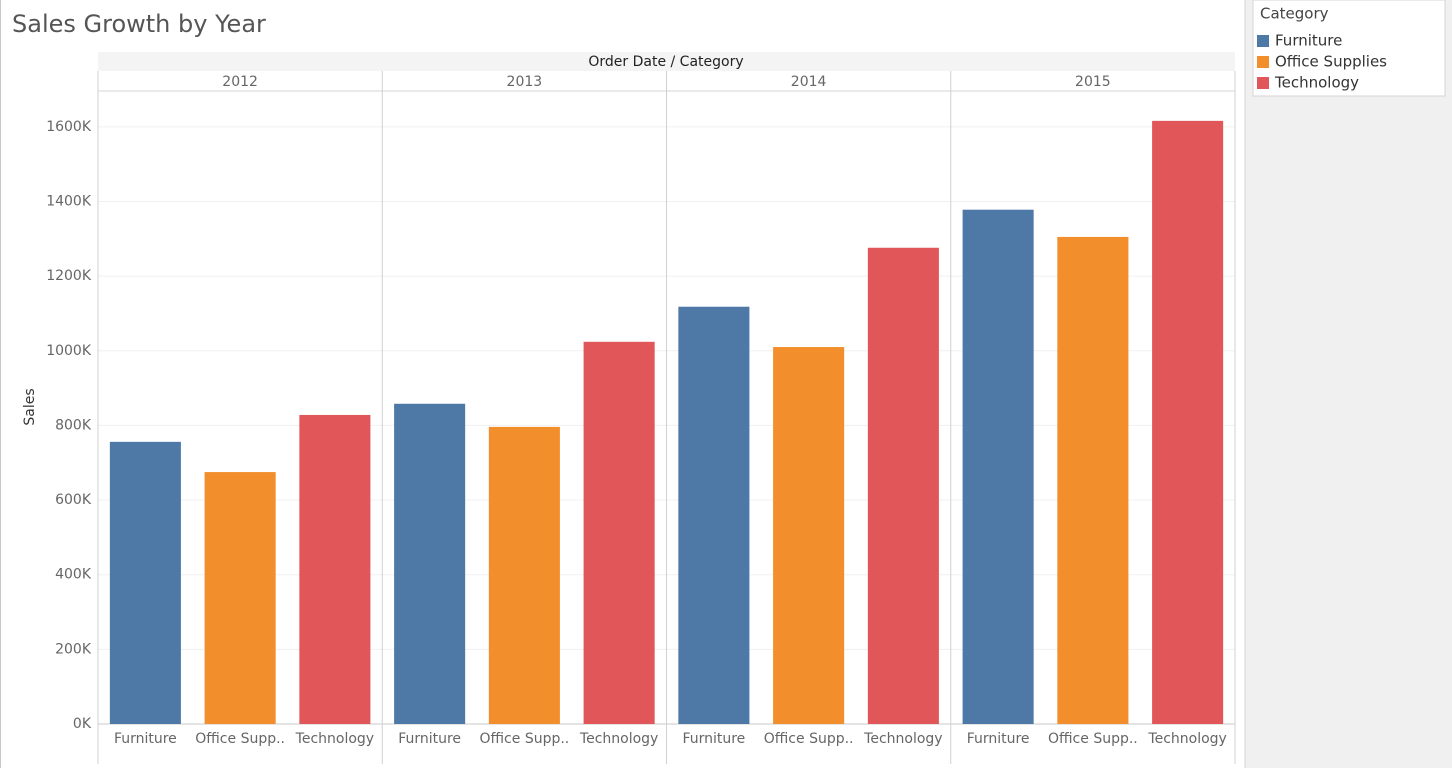  What do you see at coordinates (30, 406) in the screenshot?
I see `y-axis-label: Sales` at bounding box center [30, 406].